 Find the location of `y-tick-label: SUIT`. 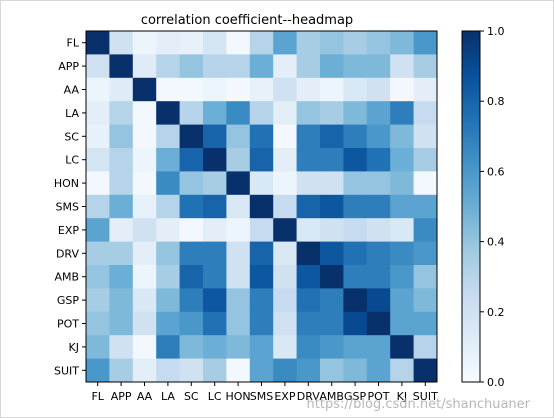

y-tick-label: SUIT is located at coordinates (66, 370).